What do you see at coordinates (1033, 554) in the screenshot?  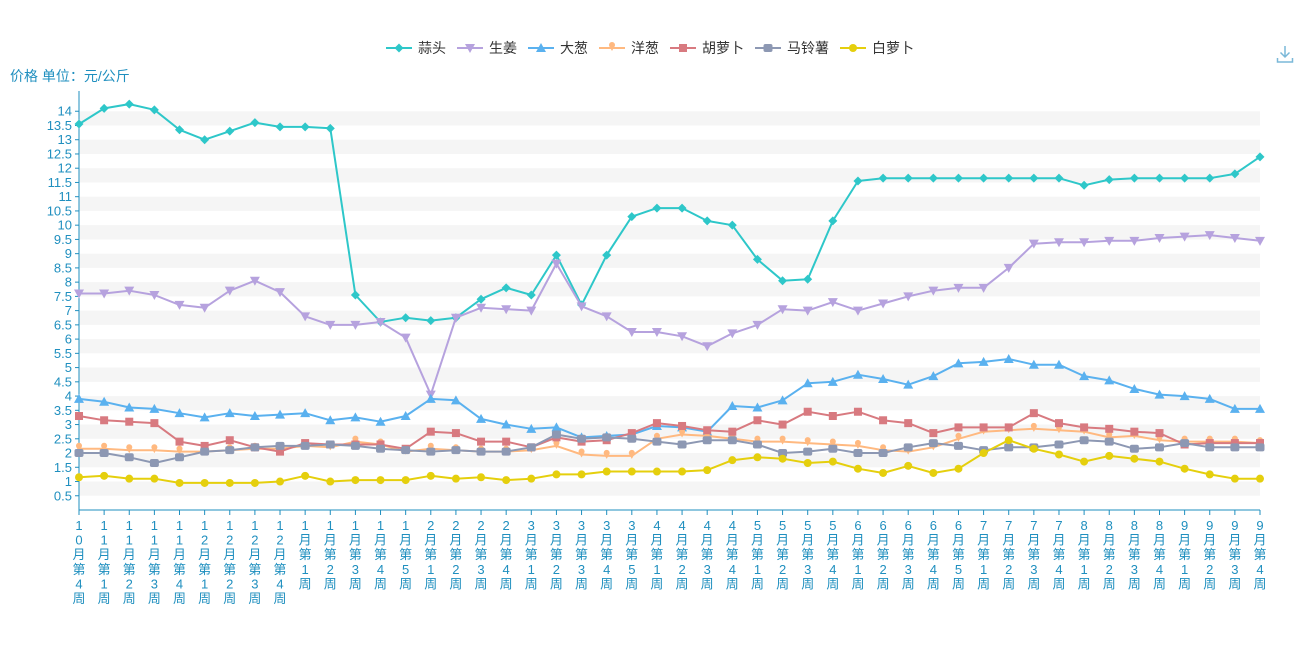 I see `x-tick-label: 7 月第 3 周` at bounding box center [1033, 554].